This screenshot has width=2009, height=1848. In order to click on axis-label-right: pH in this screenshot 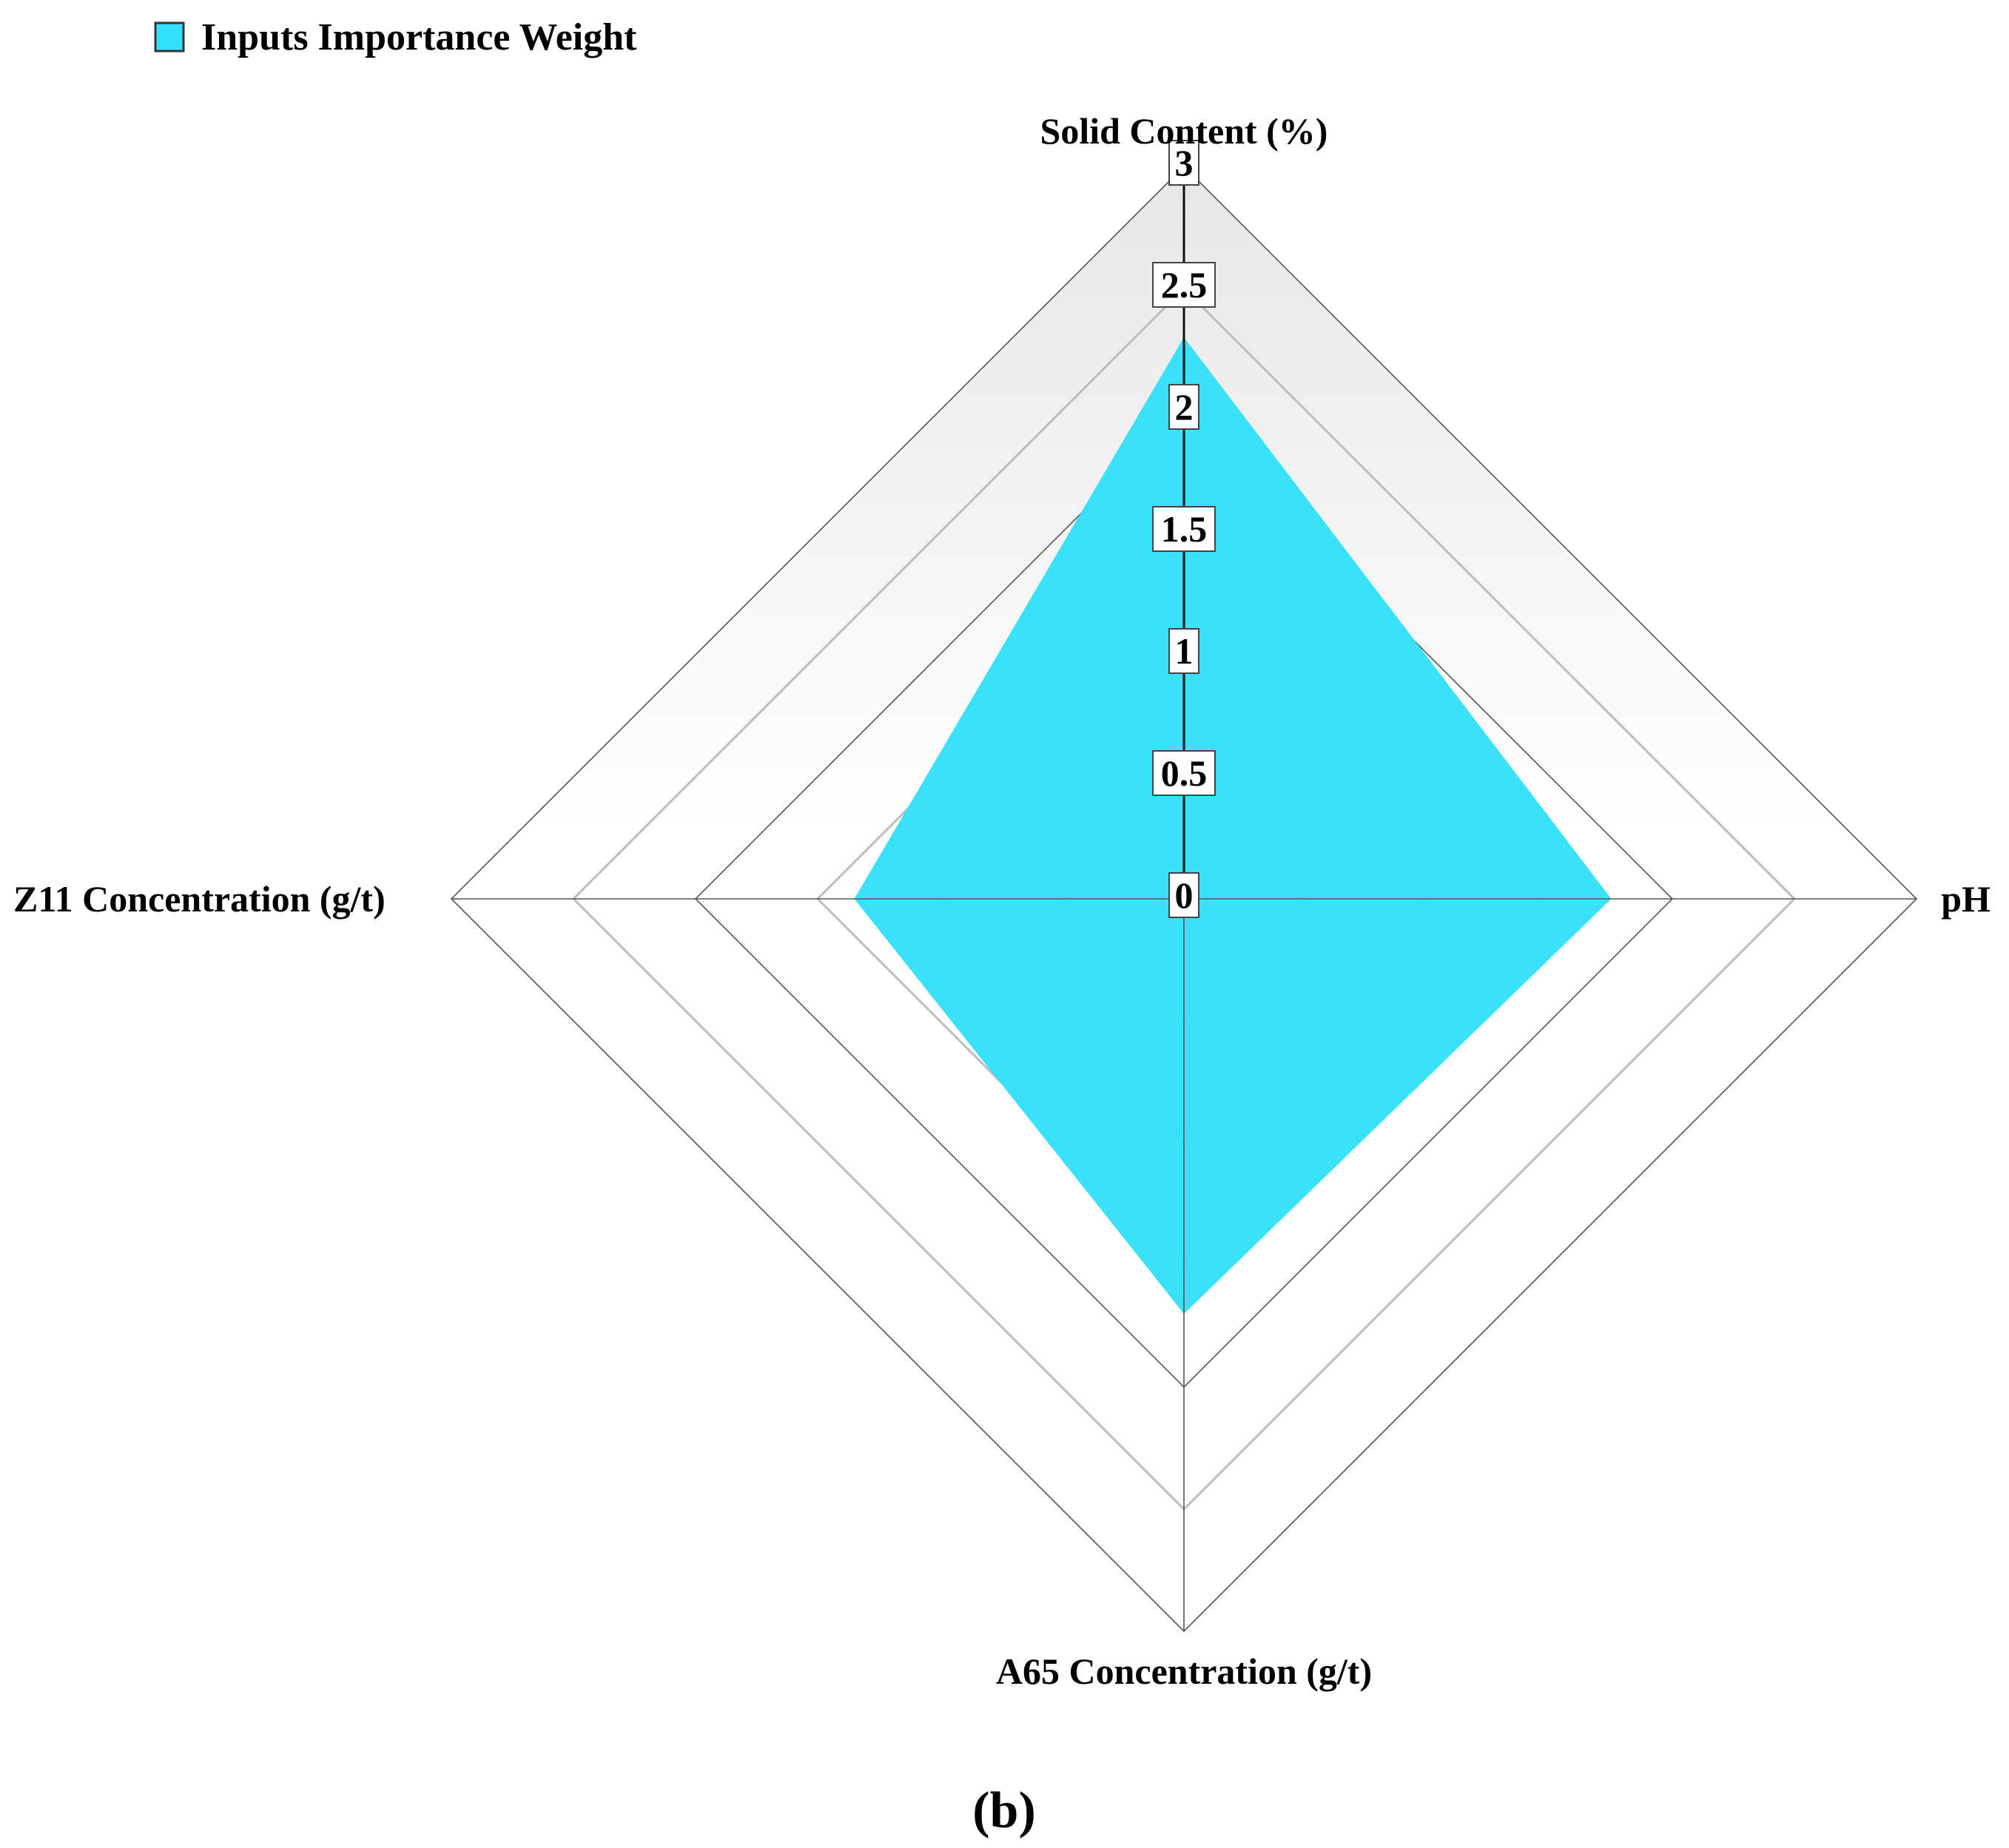, I will do `click(1966, 899)`.